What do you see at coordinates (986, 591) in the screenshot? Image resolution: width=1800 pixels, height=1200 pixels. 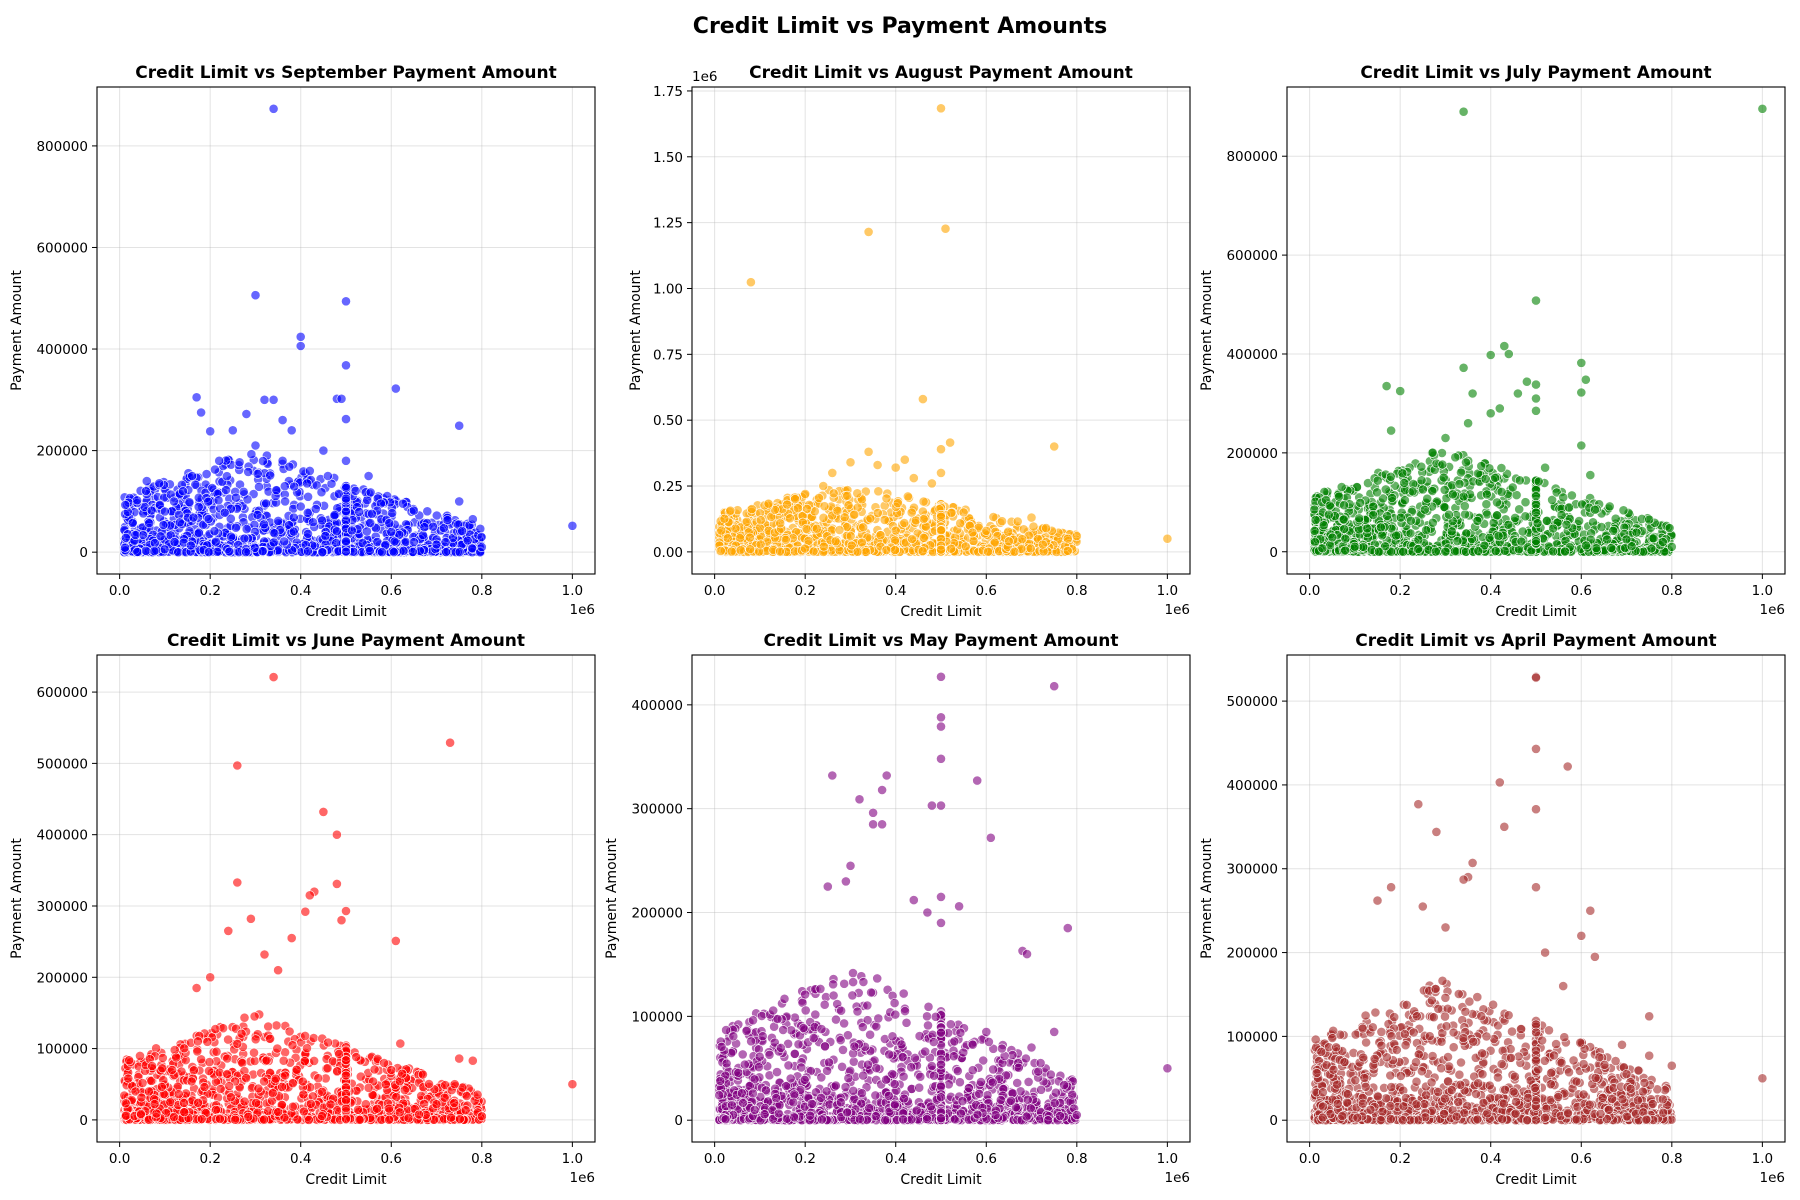 I see `x-tick-label: 0.6` at bounding box center [986, 591].